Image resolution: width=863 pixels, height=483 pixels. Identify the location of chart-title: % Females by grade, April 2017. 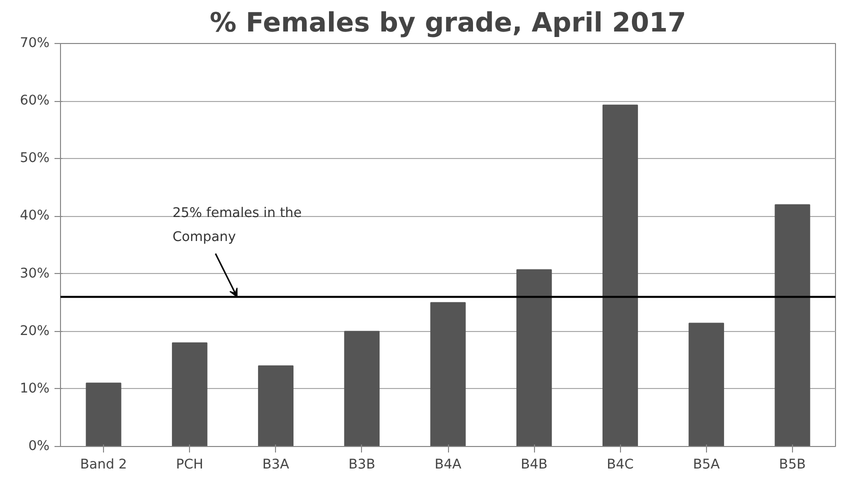
(448, 23).